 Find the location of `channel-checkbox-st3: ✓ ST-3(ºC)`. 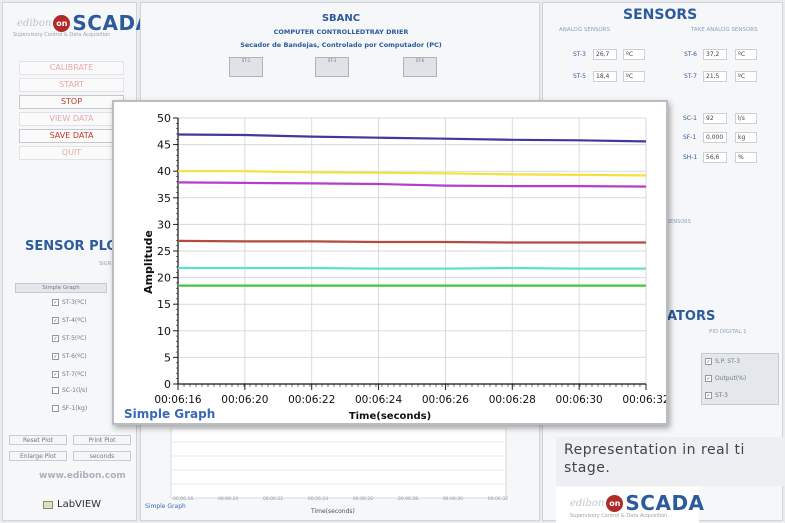

channel-checkbox-st3: ✓ ST-3(ºC) is located at coordinates (69, 302).